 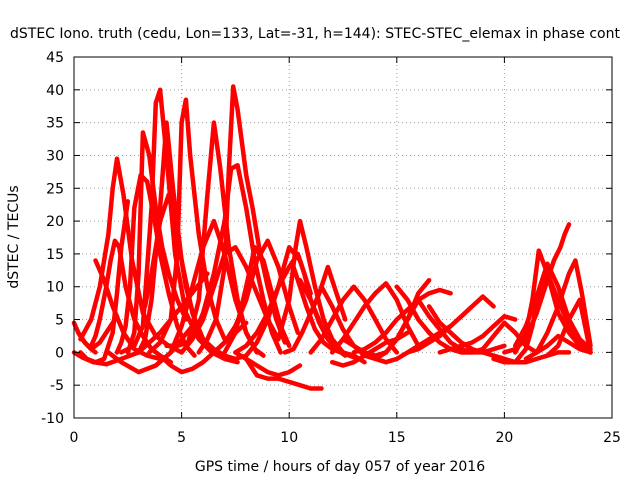 I want to click on y-tick-label: 10, so click(x=55, y=288).